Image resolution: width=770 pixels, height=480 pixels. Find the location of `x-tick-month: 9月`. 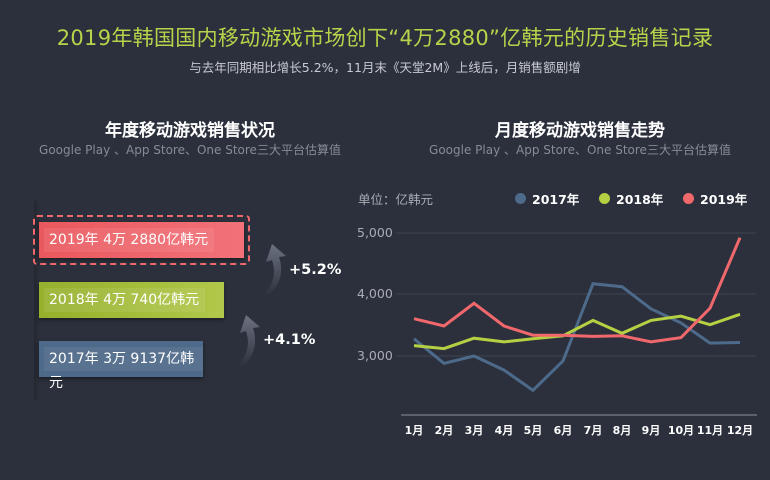

x-tick-month: 9月 is located at coordinates (651, 430).